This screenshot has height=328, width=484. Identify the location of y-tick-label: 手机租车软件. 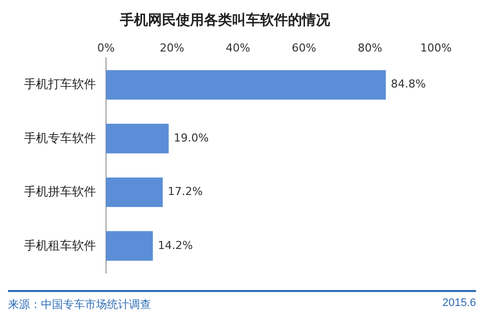
(60, 245).